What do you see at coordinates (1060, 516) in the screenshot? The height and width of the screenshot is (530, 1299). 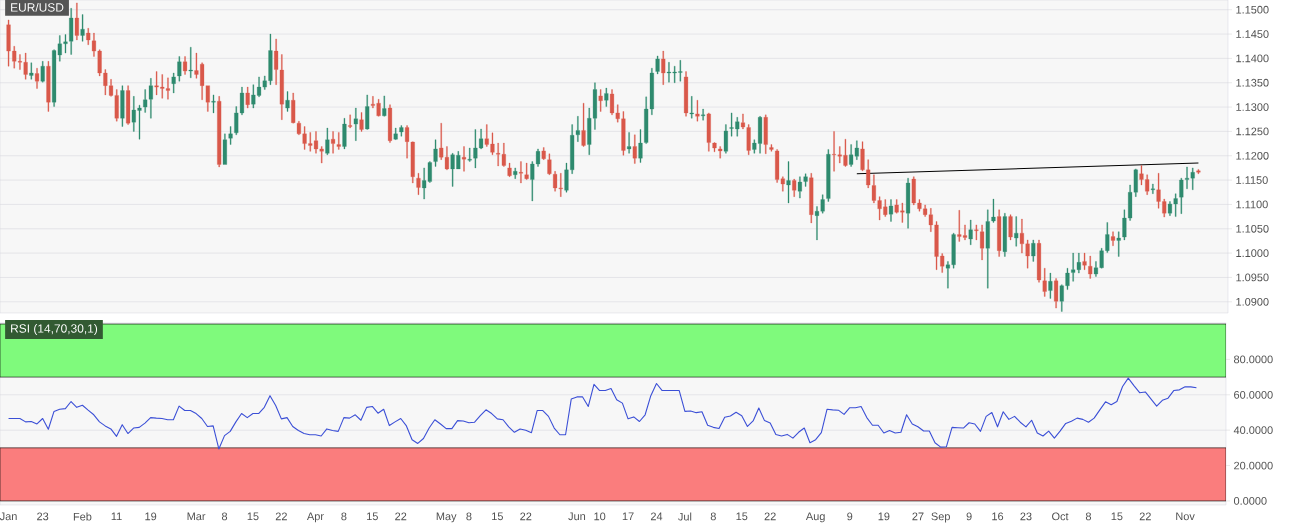 I see `x-tick-label: Oct` at bounding box center [1060, 516].